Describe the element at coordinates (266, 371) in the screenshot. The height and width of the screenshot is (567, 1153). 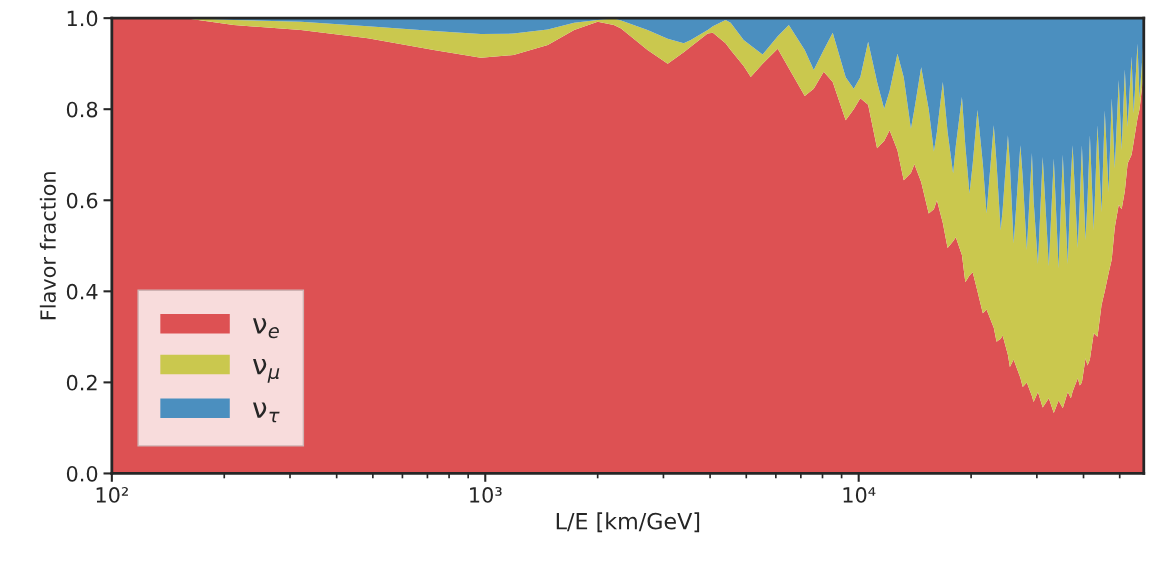
I see `legend-label: ν$_{μ}$` at that location.